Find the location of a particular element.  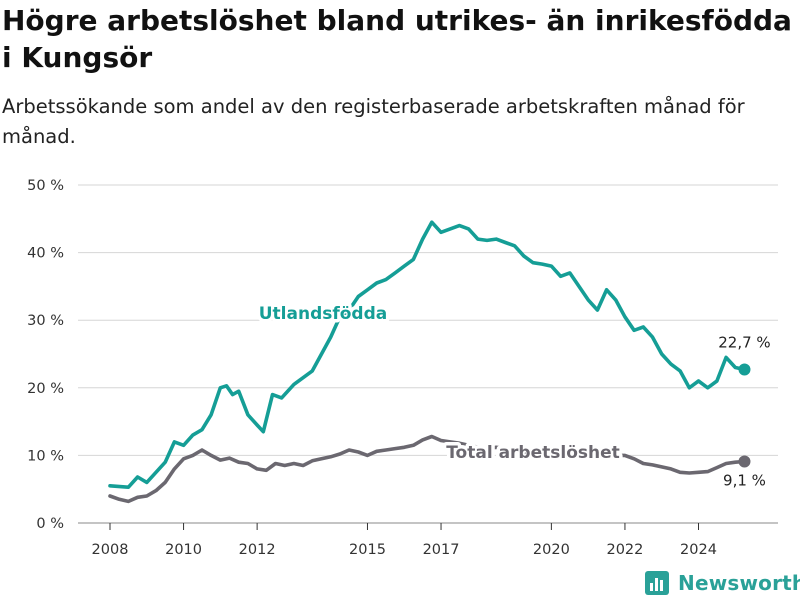

series-name-label: Utlandsfödda is located at coordinates (323, 314).